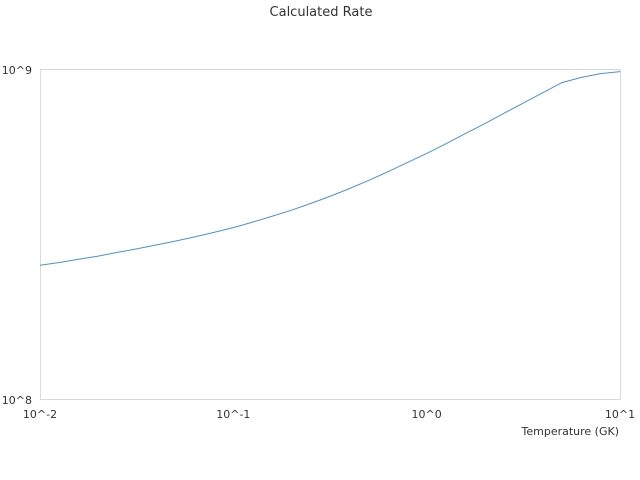  What do you see at coordinates (427, 414) in the screenshot?
I see `x-tick-label: 10^0` at bounding box center [427, 414].